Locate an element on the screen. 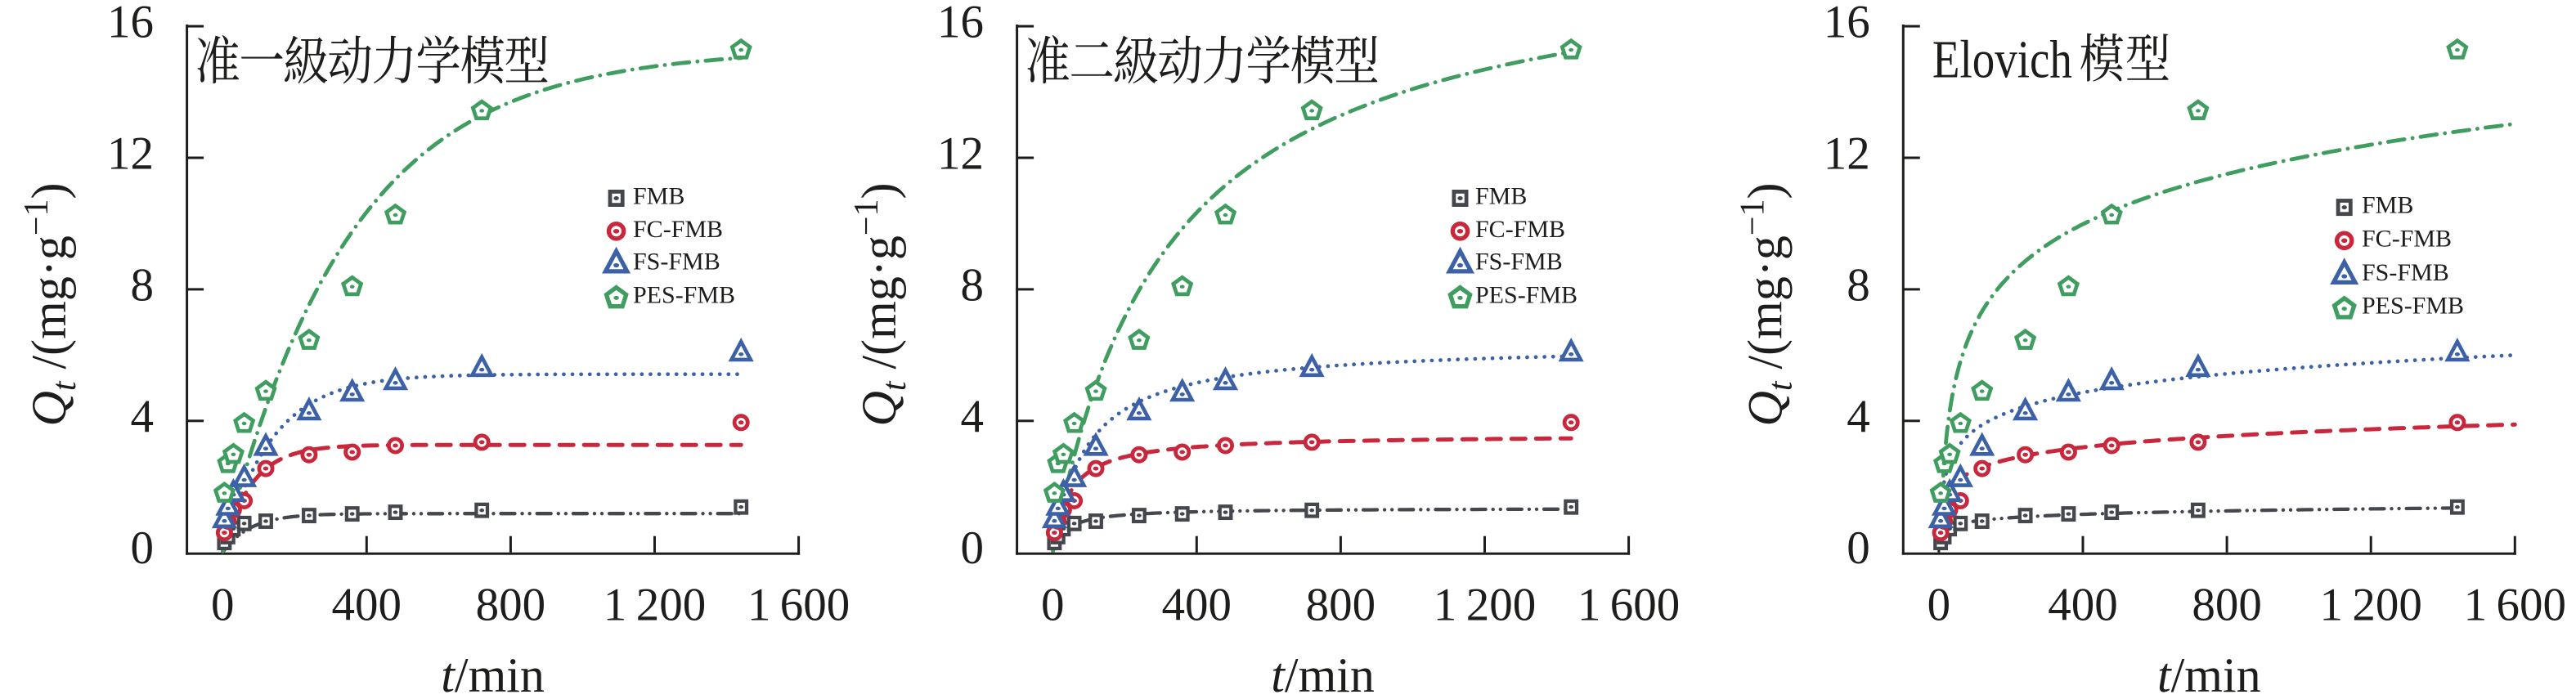 The height and width of the screenshot is (699, 2576). svg-text: Elovich is located at coordinates (2002, 59).